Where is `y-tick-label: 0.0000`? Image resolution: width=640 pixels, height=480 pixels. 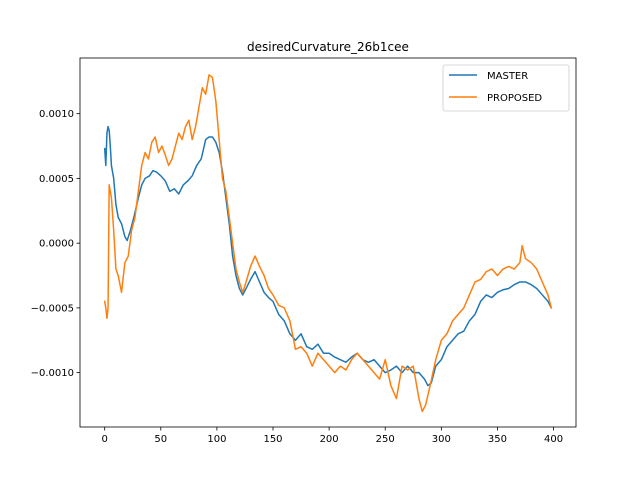 y-tick-label: 0.0000 is located at coordinates (56, 244).